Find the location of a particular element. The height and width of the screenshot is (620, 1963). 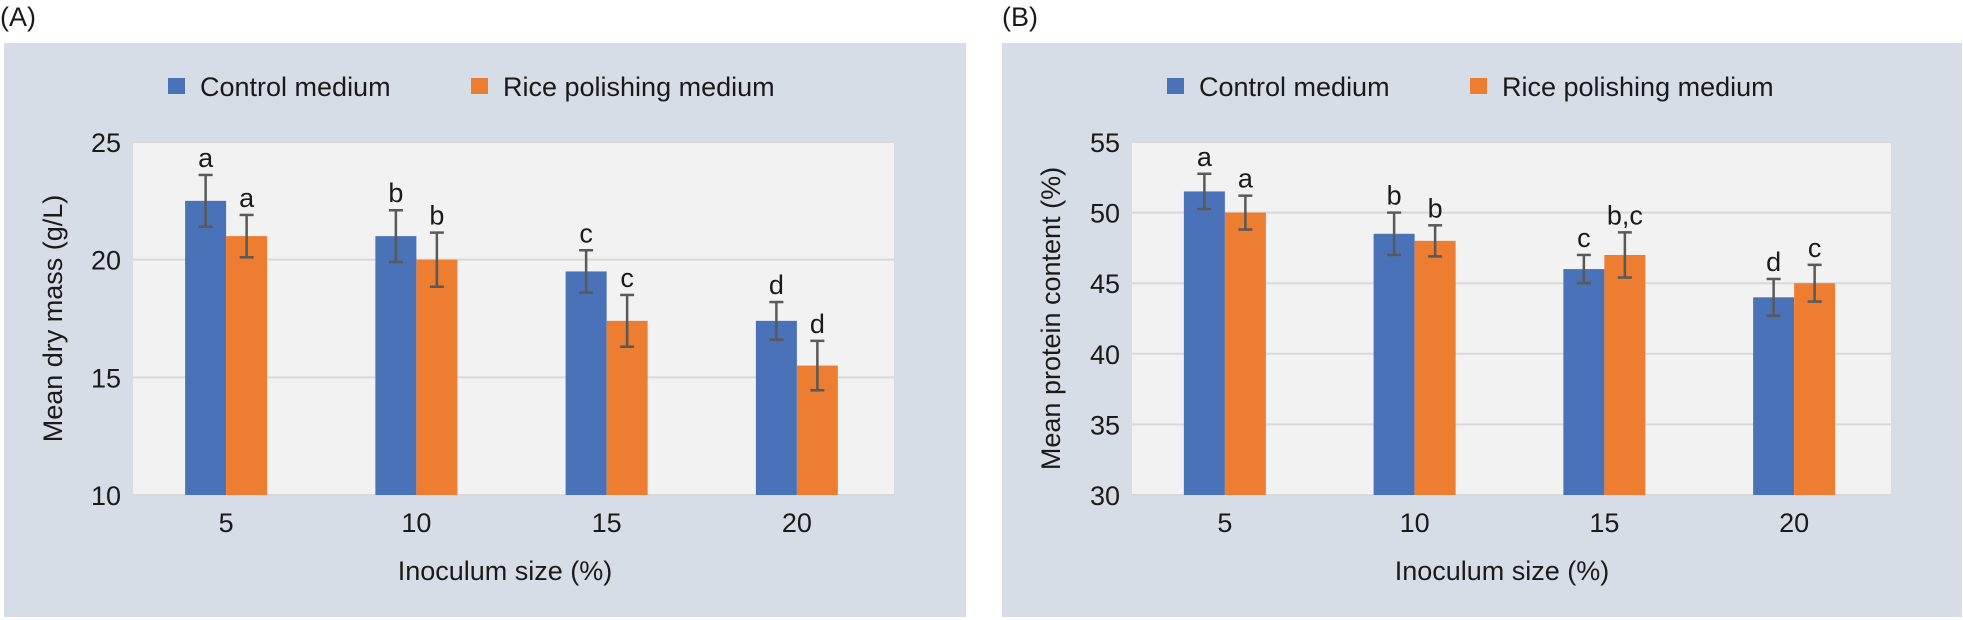

y-tick-label: 40 is located at coordinates (1105, 355).